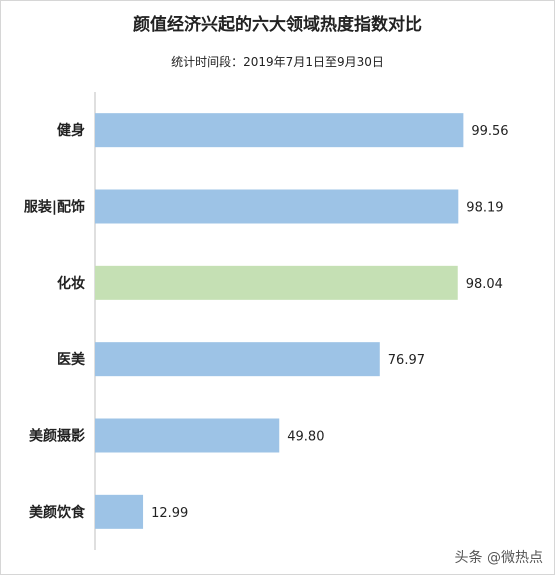 The image size is (555, 575). Describe the element at coordinates (71, 283) in the screenshot. I see `category-label: 化妆` at that location.